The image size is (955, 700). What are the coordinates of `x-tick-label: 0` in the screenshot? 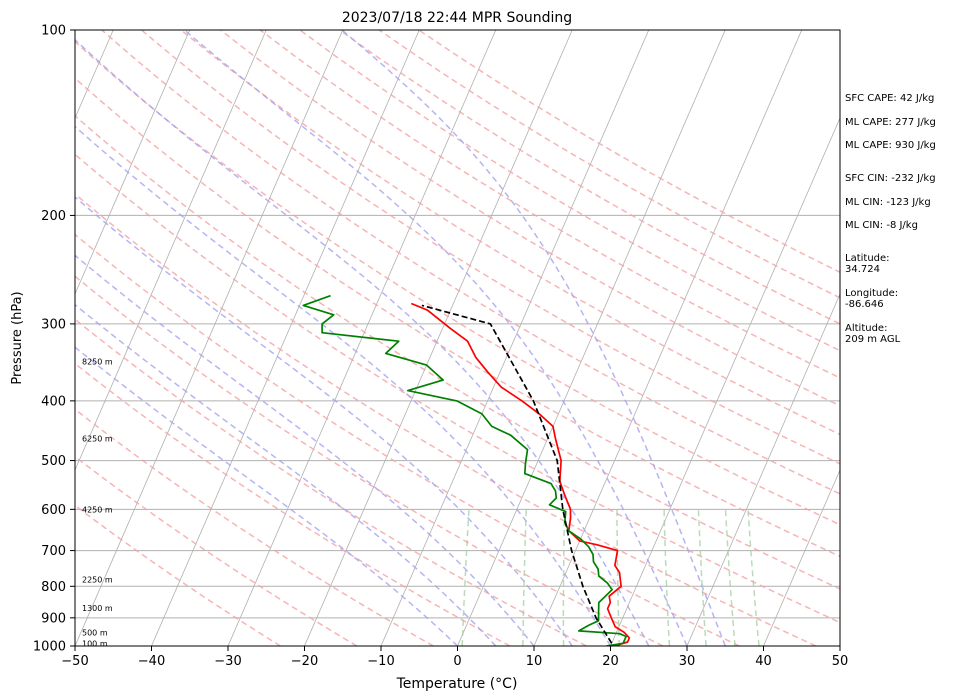 It's located at (457, 661).